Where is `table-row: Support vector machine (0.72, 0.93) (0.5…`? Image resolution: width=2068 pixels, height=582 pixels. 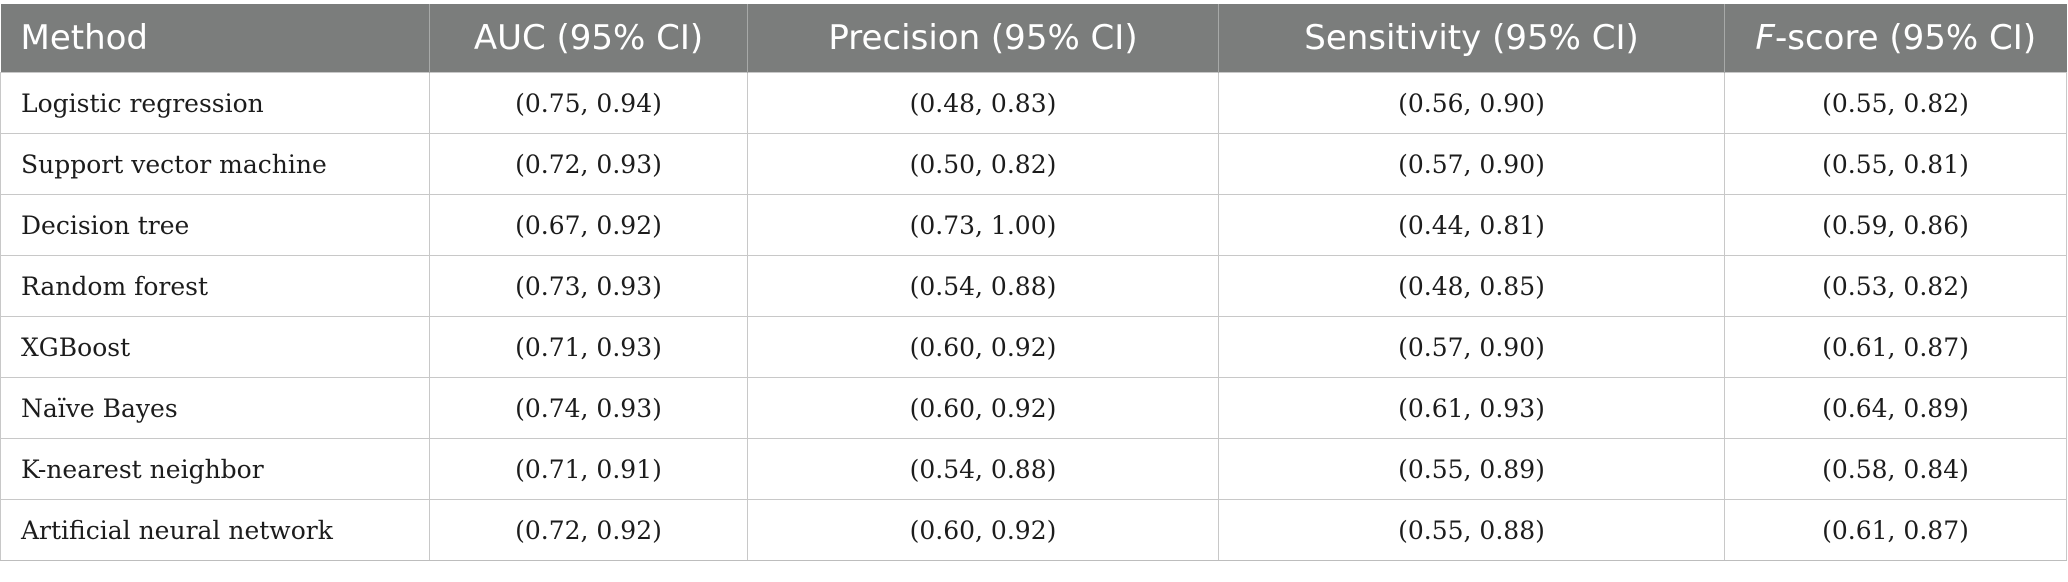
table-row: Support vector machine (0.72, 0.93) (0.5… is located at coordinates (1033, 164).